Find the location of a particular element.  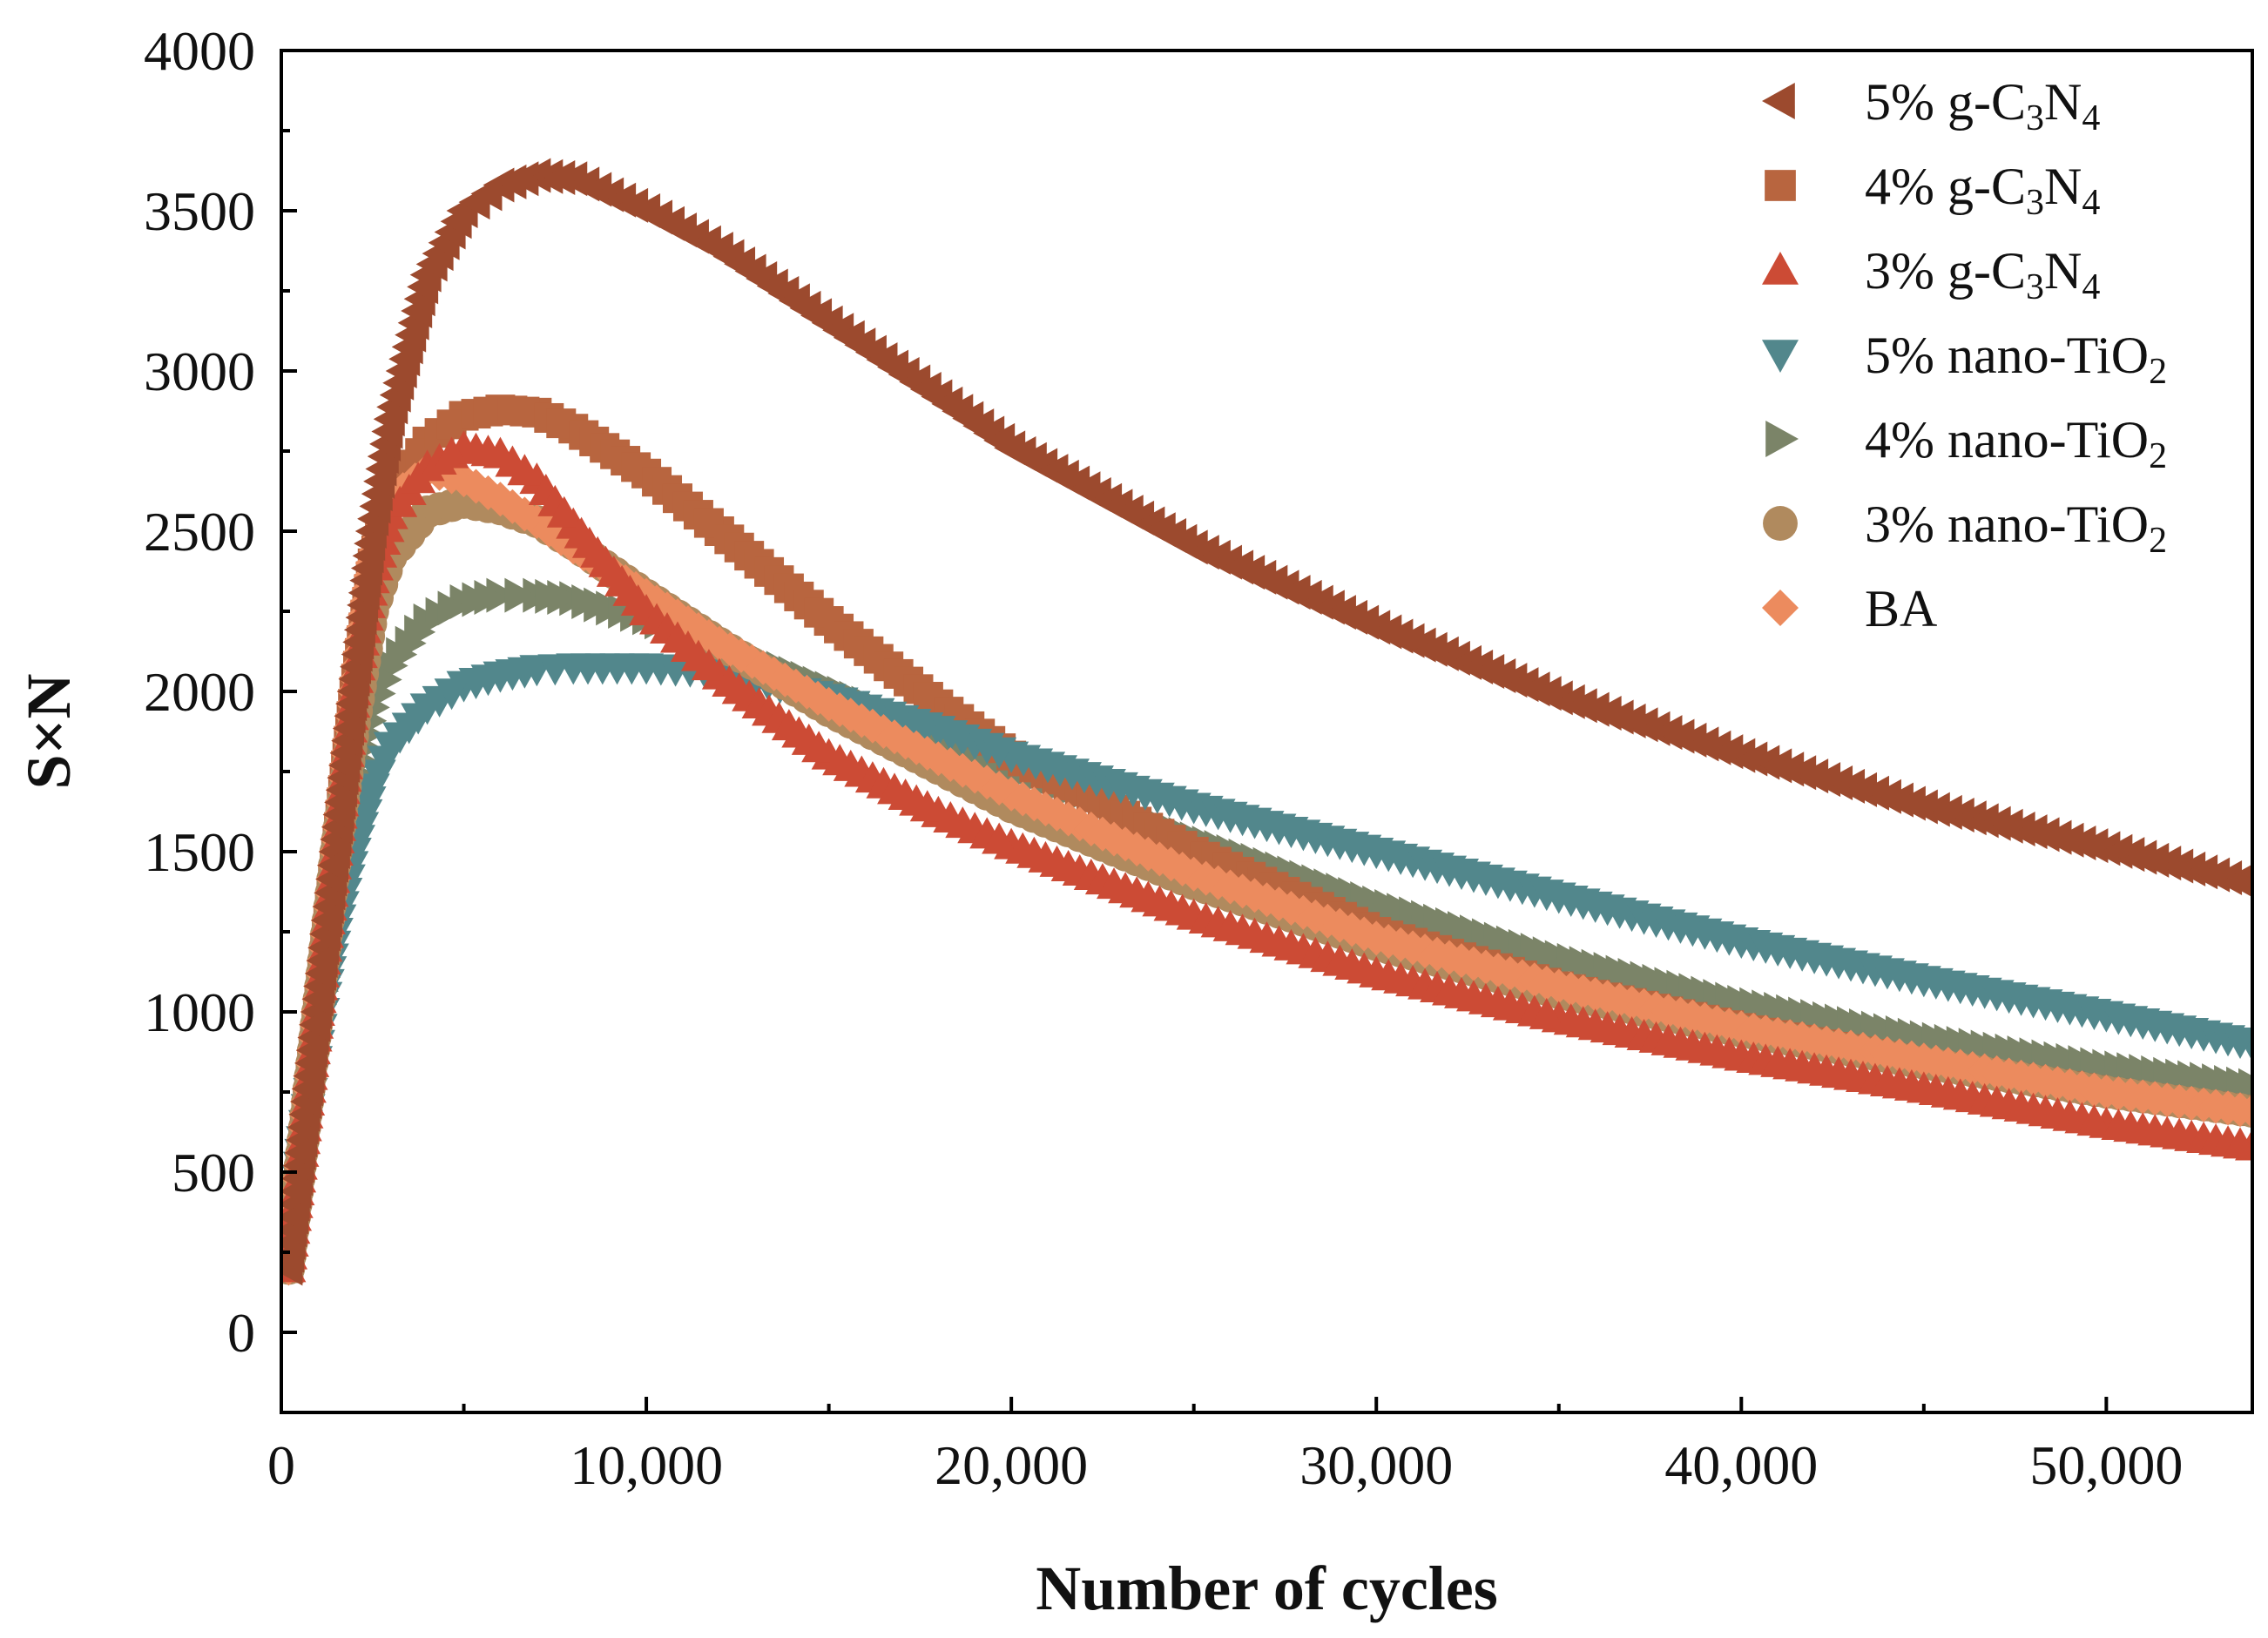

legend-item: 5% g-C3N4 is located at coordinates (1931, 105).